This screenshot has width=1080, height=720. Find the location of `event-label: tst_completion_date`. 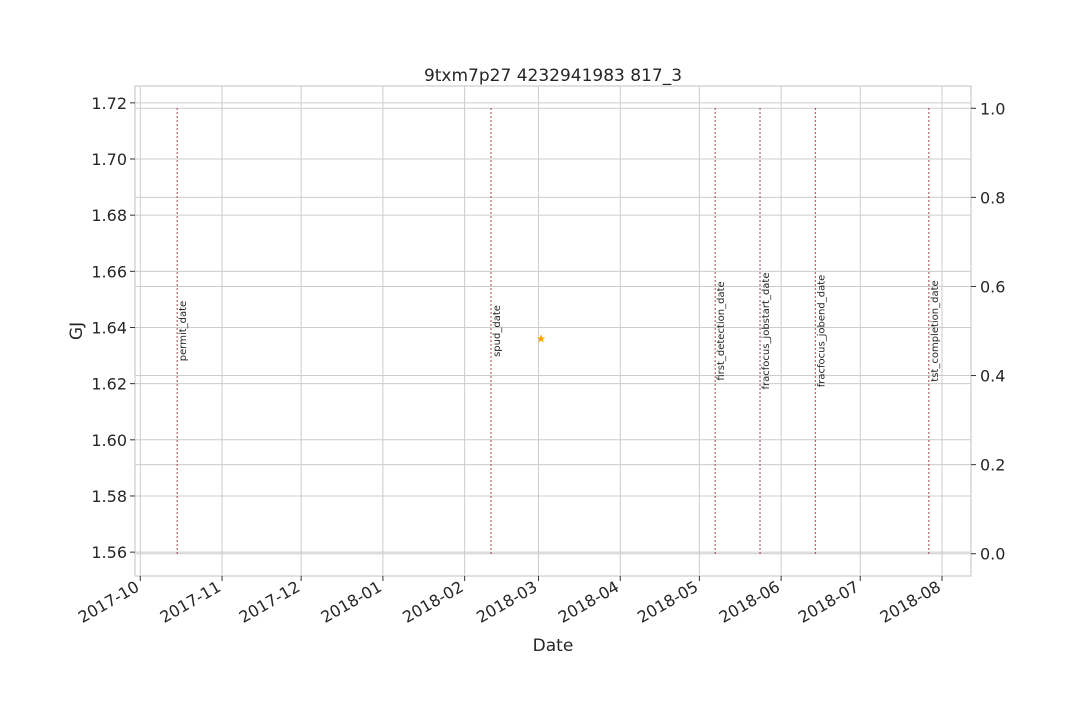

event-label: tst_completion_date is located at coordinates (935, 330).